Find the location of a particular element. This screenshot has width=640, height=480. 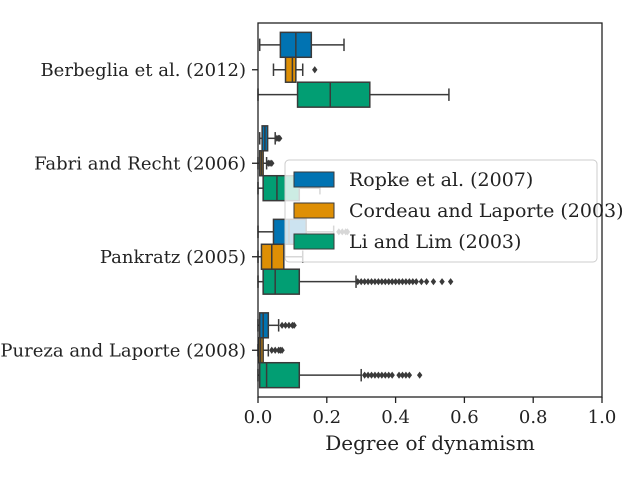

x-tick-label: 0.8 is located at coordinates (533, 417).